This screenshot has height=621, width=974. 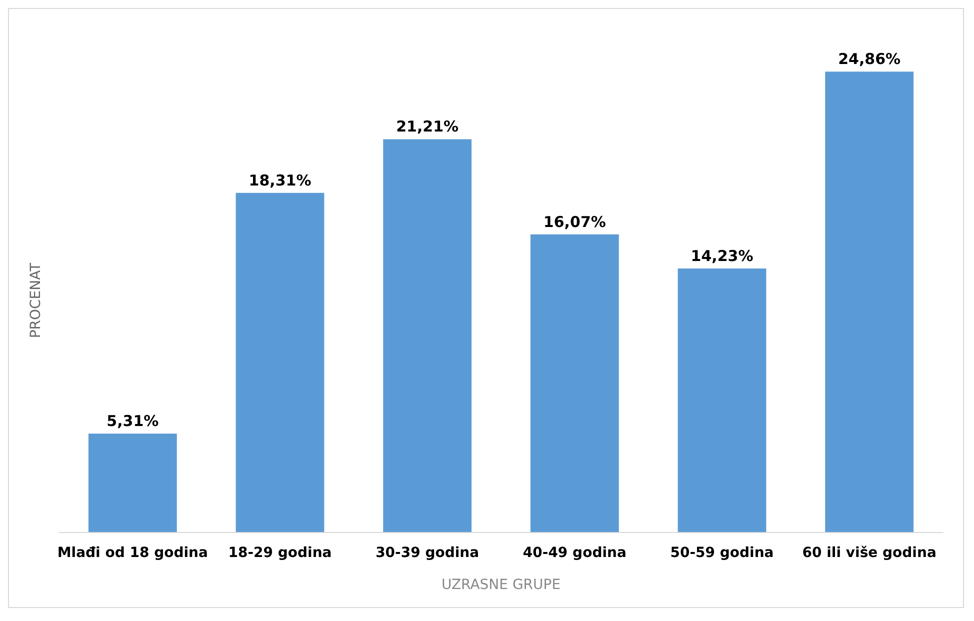 What do you see at coordinates (501, 585) in the screenshot?
I see `x-axis-title: UZRASNE GRUPE` at bounding box center [501, 585].